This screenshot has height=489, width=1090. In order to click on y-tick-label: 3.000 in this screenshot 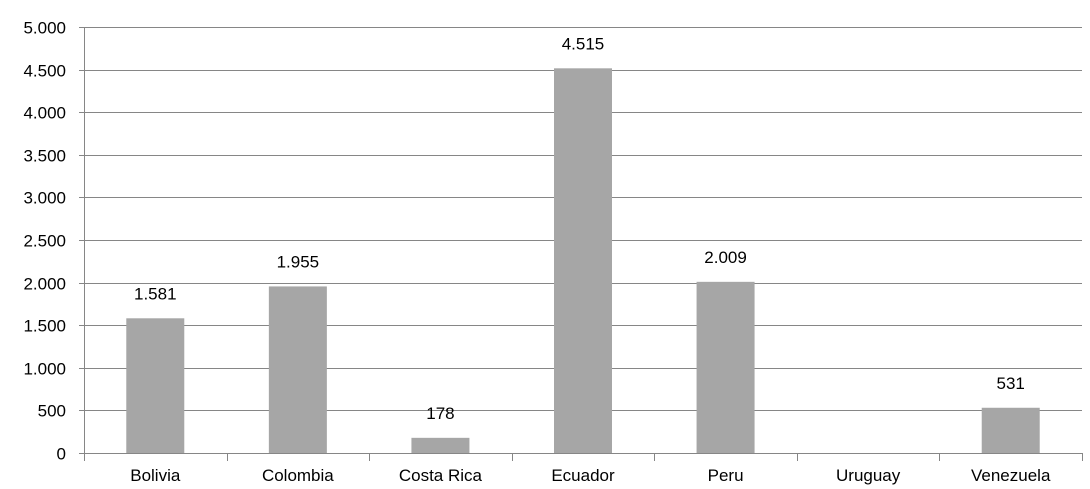, I will do `click(44, 198)`.